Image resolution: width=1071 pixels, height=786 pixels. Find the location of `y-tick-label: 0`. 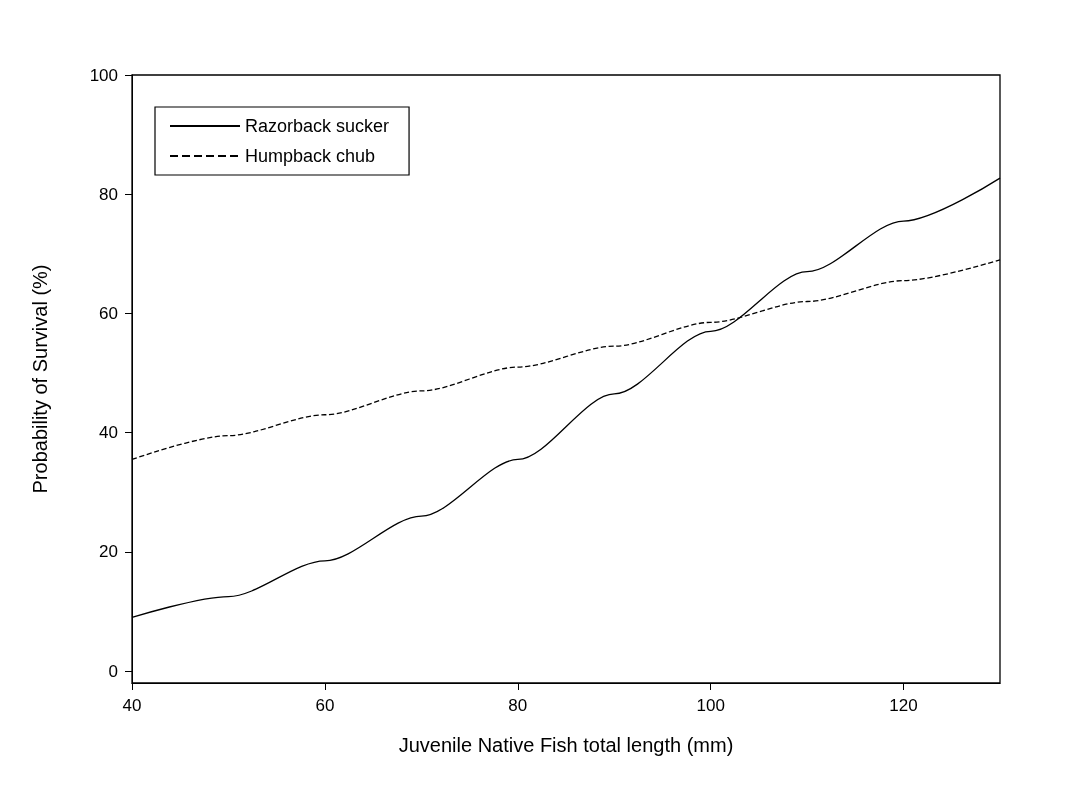

y-tick-label: 0 is located at coordinates (113, 671).